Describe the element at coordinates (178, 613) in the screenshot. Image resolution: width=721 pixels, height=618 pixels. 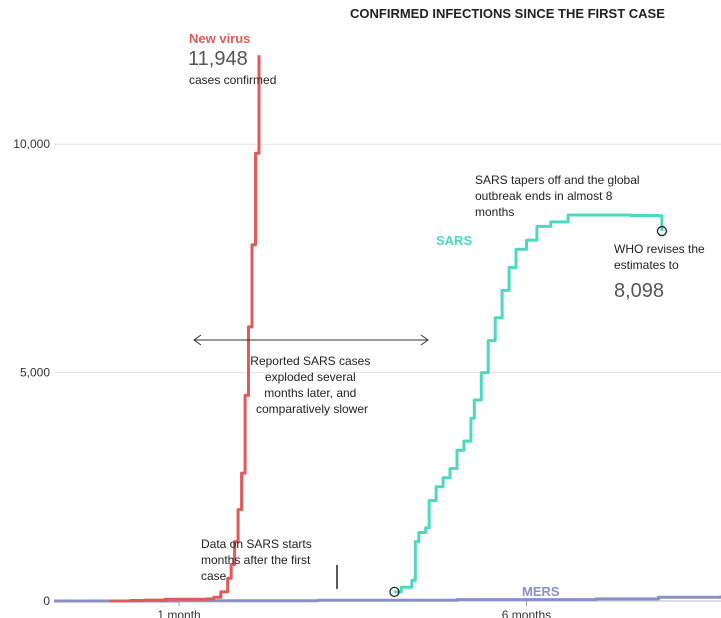
I see `x-tick-label: 1 month` at that location.